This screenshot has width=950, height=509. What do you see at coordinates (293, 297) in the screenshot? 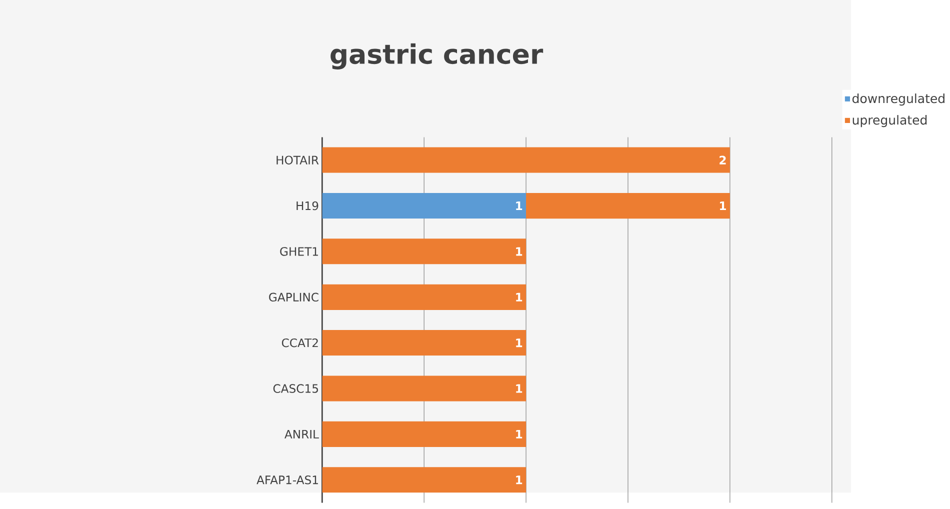
I see `y-tick-label: GAPLINC` at bounding box center [293, 297].